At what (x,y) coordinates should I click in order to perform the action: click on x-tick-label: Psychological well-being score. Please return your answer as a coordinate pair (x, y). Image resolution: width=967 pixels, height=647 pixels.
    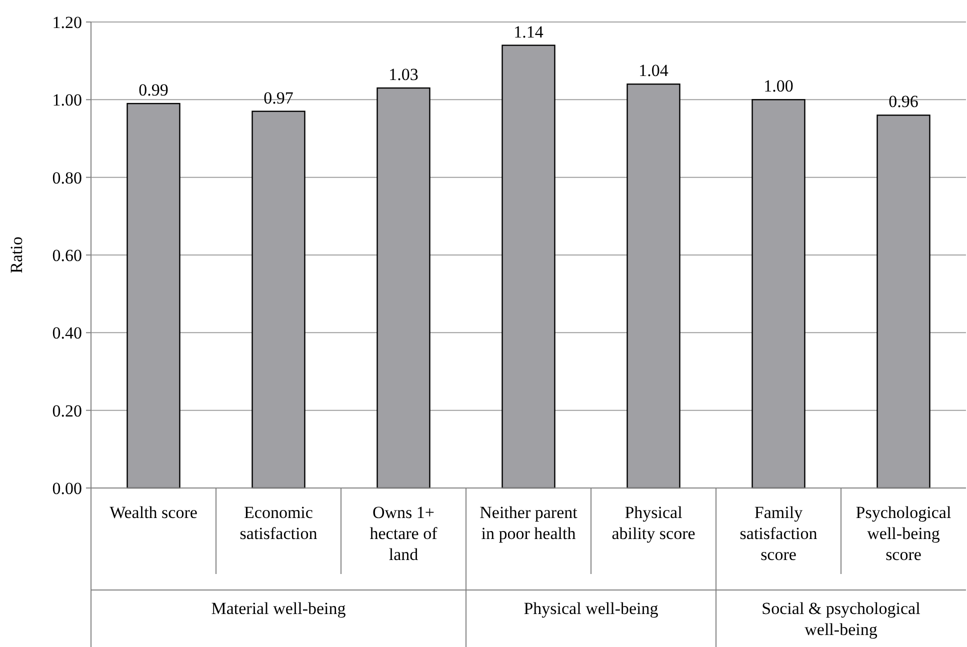
    Looking at the image, I should click on (904, 533).